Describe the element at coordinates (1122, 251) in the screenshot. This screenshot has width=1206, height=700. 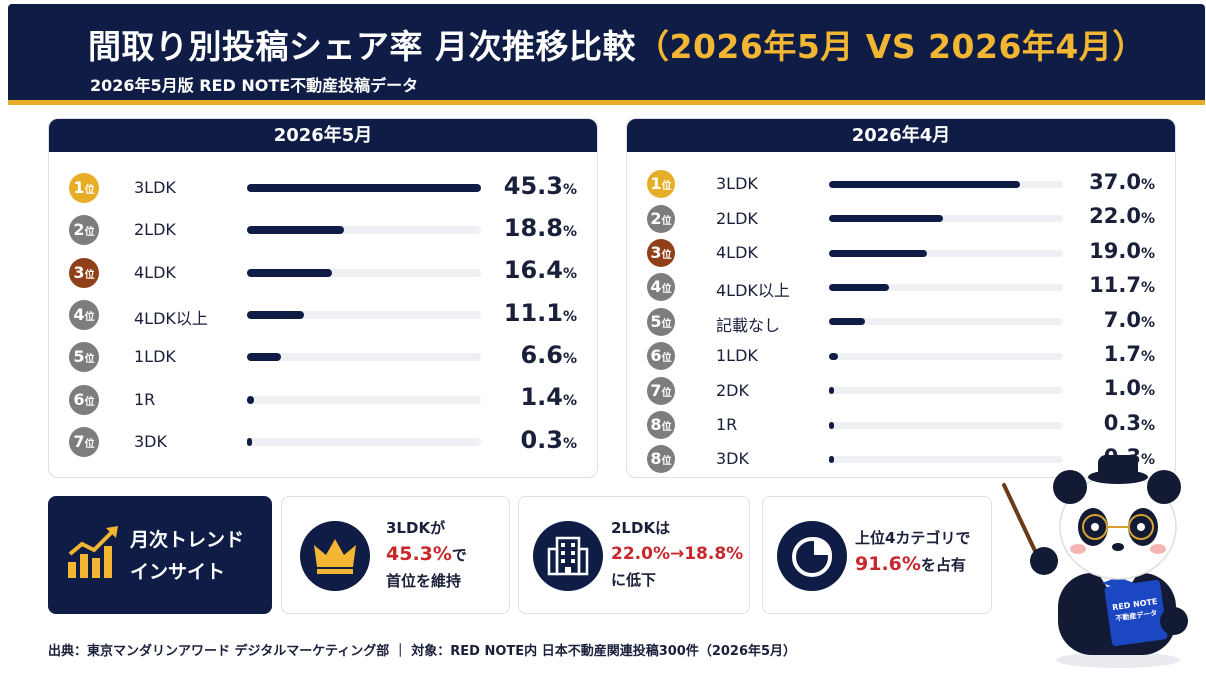
I see `value-label: 19.0%` at that location.